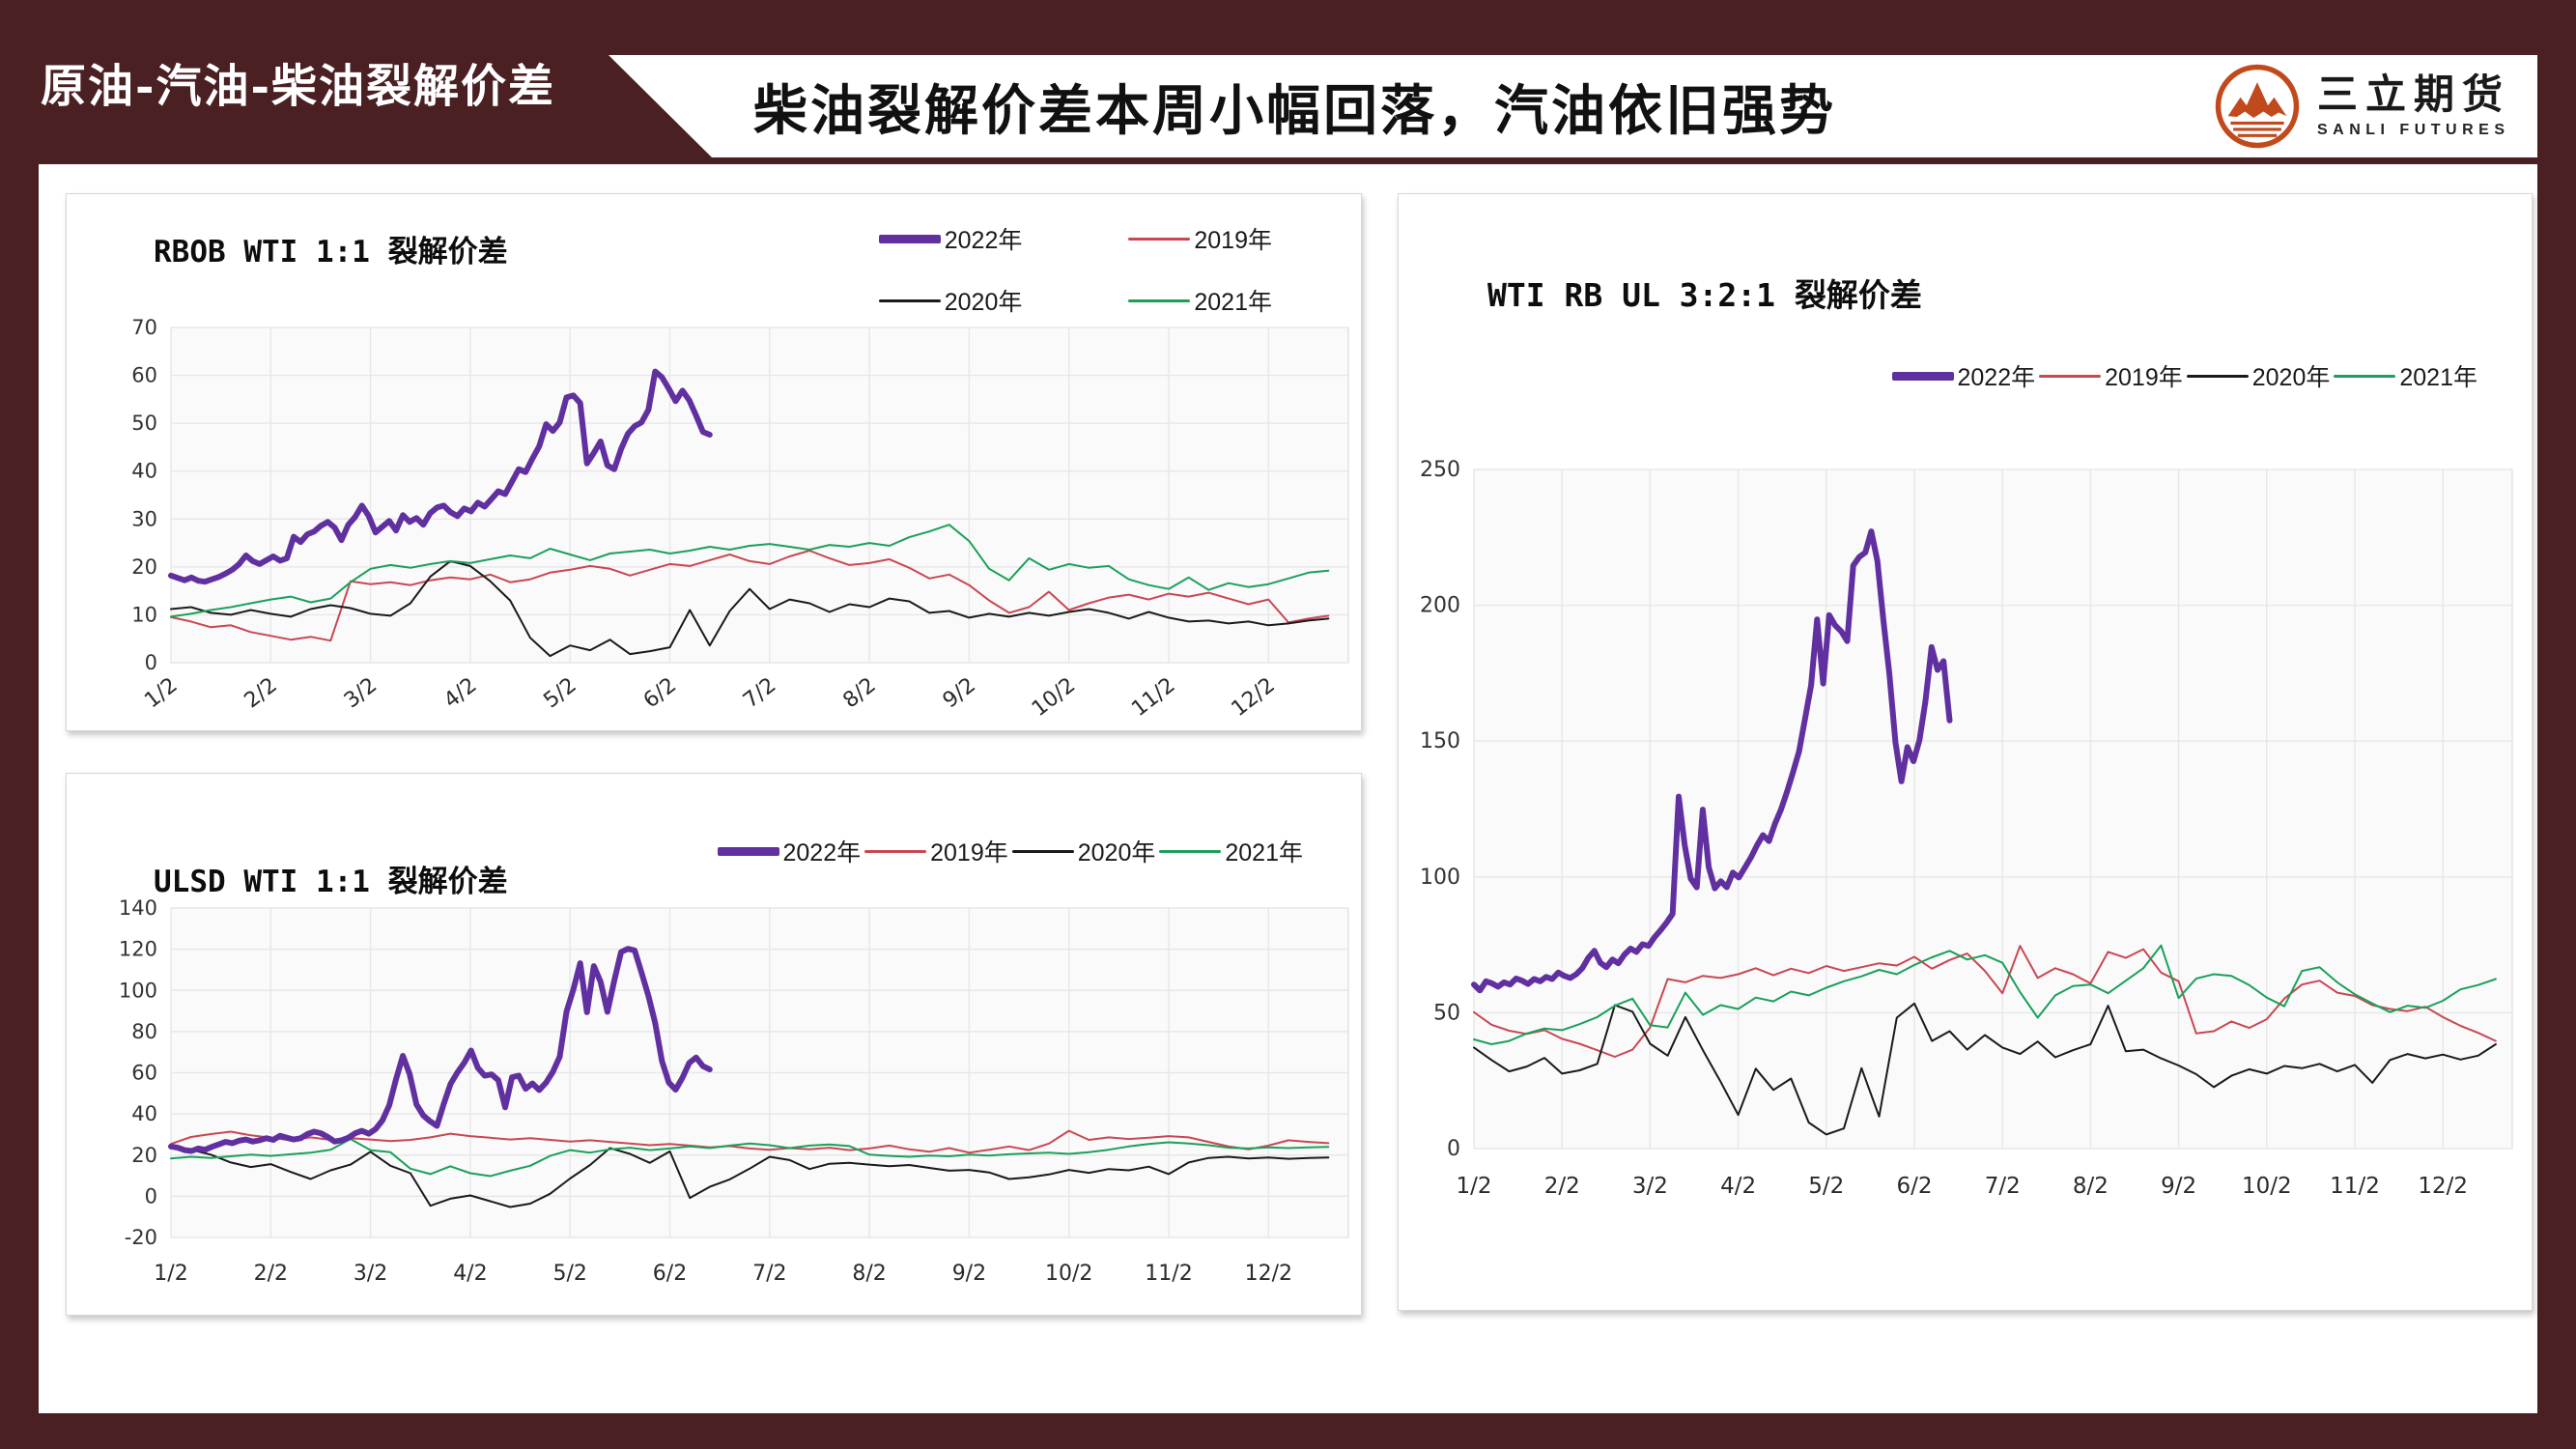  What do you see at coordinates (138, 949) in the screenshot?
I see `y-tick-label: 120` at bounding box center [138, 949].